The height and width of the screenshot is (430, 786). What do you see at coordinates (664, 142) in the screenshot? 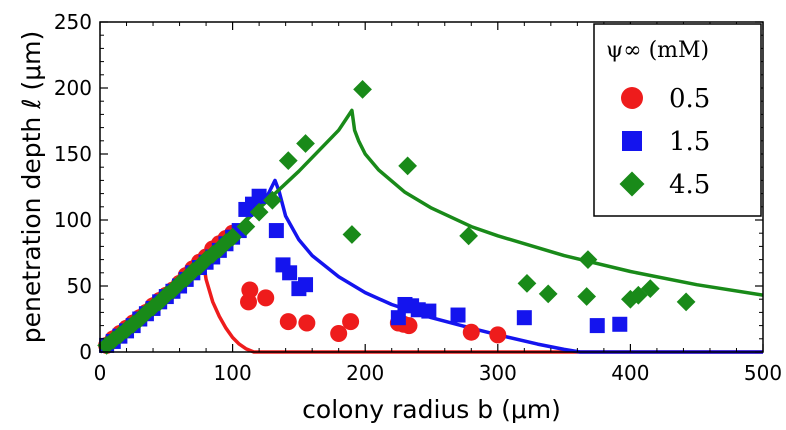
I see `legend-items: 0.5 1.5 4.5` at bounding box center [664, 142].